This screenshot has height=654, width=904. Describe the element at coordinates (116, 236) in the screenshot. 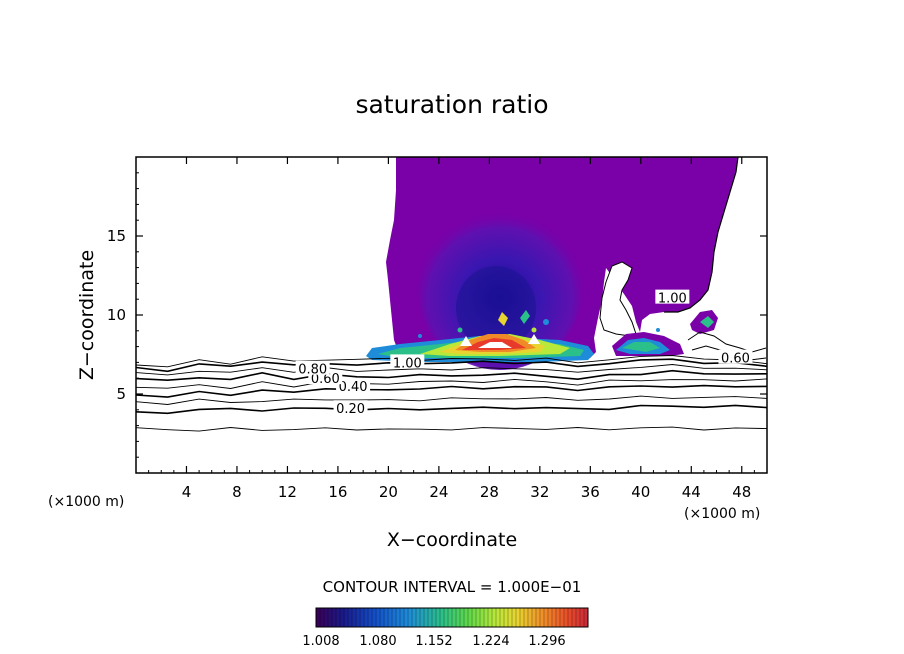

I see `y-tick-label: 15` at that location.